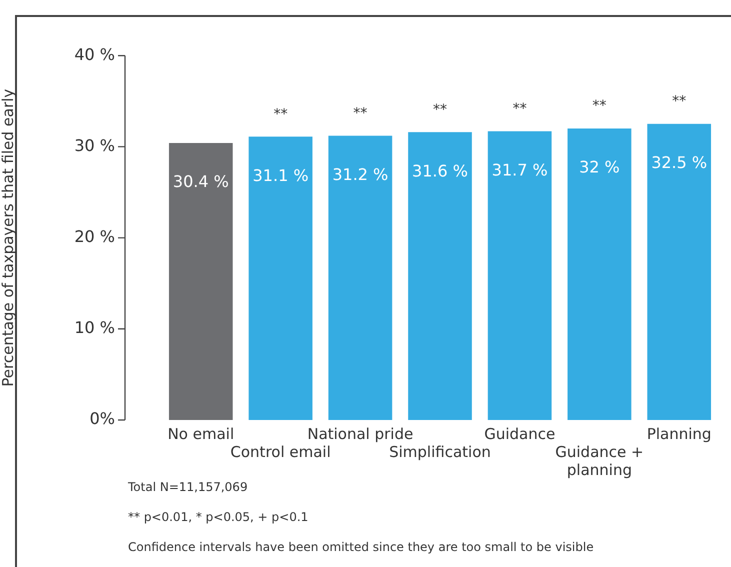 This screenshot has height=567, width=731. Describe the element at coordinates (679, 162) in the screenshot. I see `data-label: 32.5 %` at that location.